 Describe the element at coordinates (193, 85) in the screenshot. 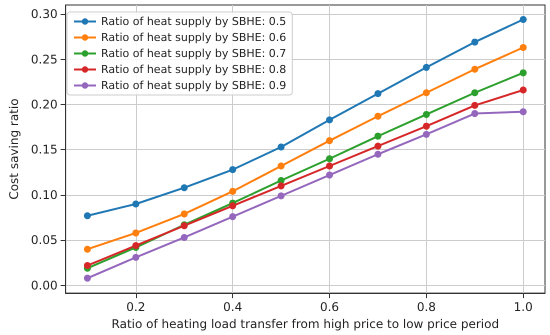

I see `legend-label: Ratio of heat supply by SBHE: 0.9` at that location.